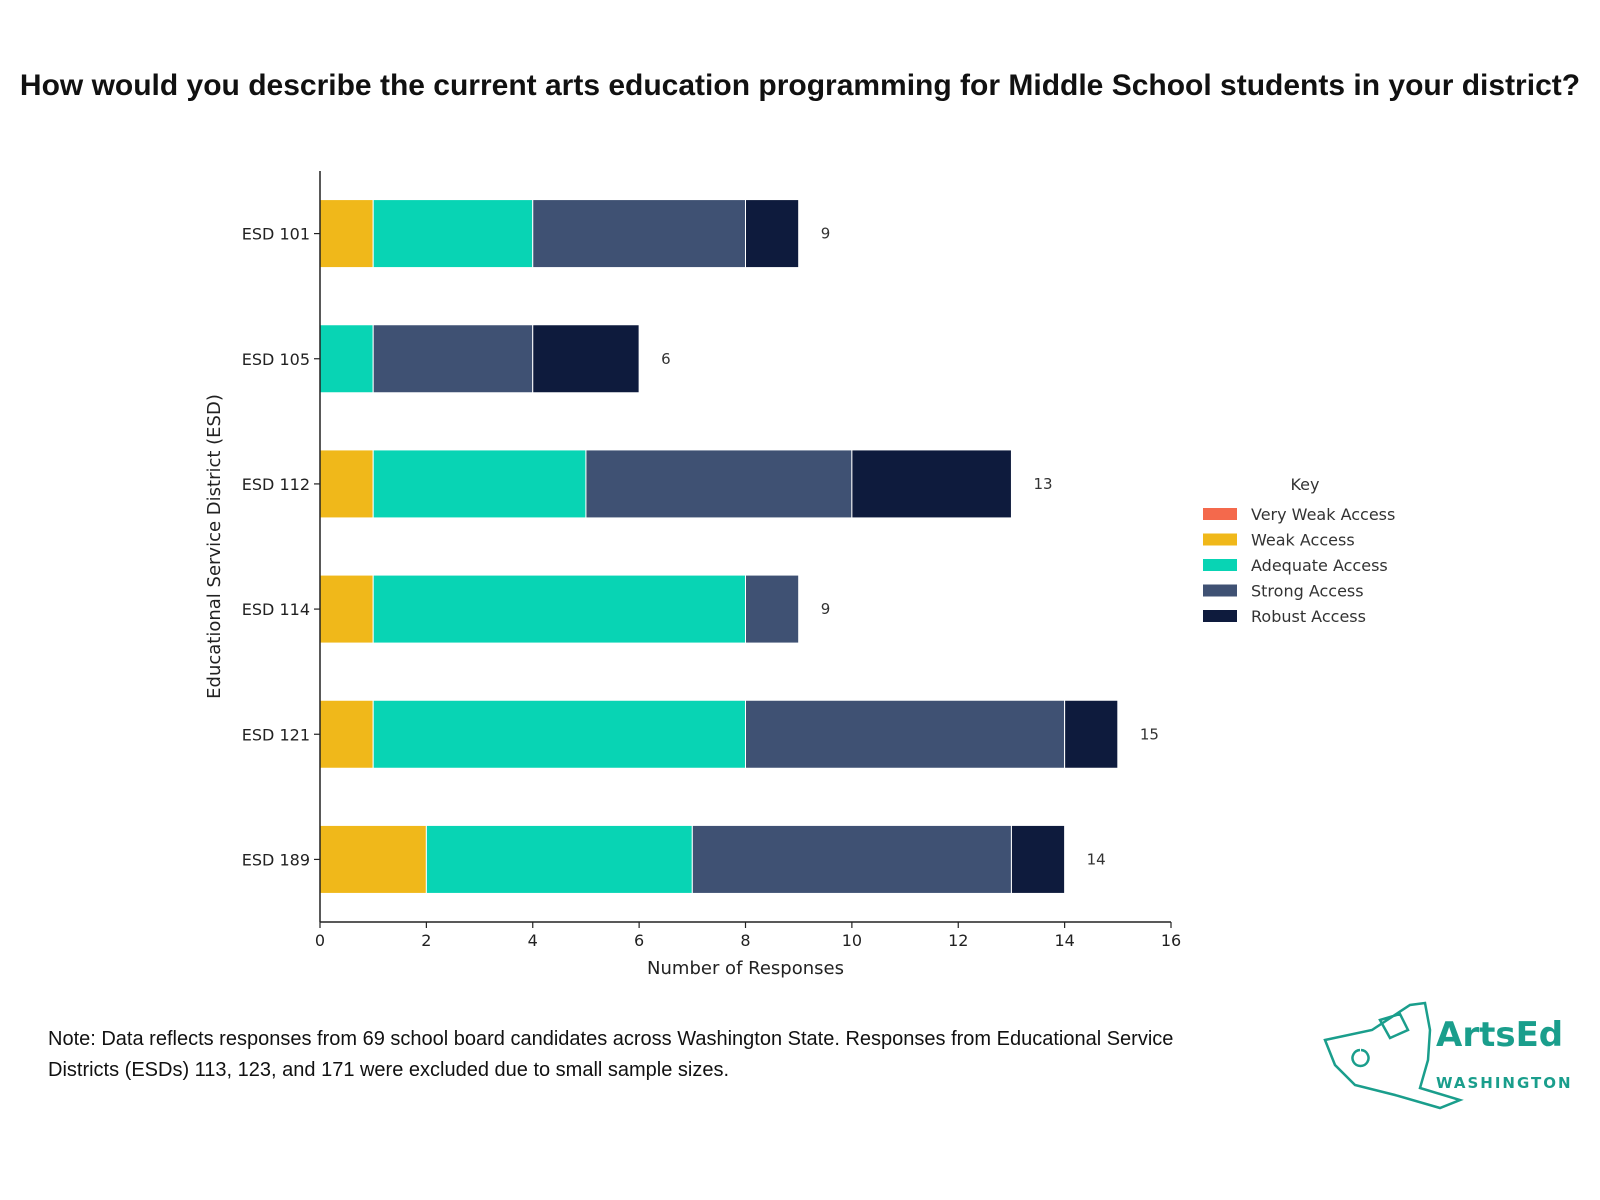 The image size is (1600, 1200). What do you see at coordinates (666, 359) in the screenshot?
I see `total-label: 6` at bounding box center [666, 359].